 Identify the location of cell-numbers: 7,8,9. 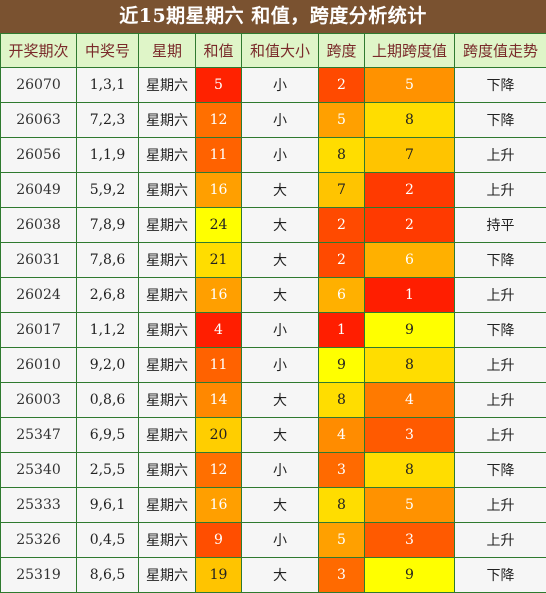
(108, 225).